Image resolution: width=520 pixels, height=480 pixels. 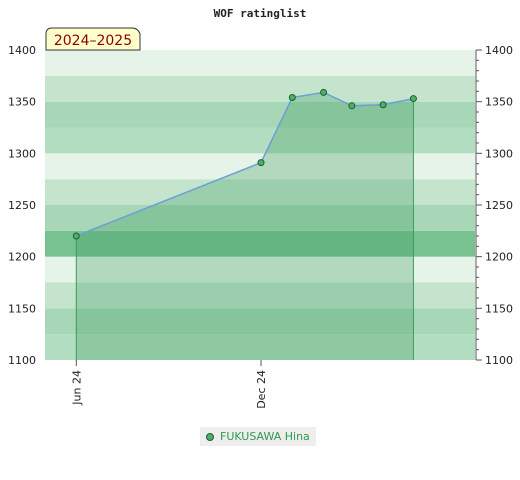 I want to click on y-tick-label-left: 1250, so click(x=22, y=205).